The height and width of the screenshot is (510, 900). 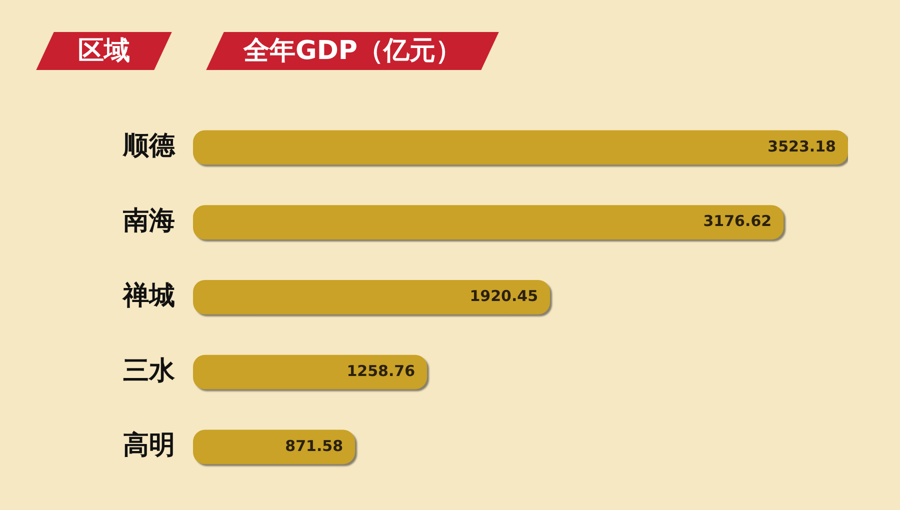 What do you see at coordinates (381, 371) in the screenshot?
I see `data-label: 1258.76` at bounding box center [381, 371].